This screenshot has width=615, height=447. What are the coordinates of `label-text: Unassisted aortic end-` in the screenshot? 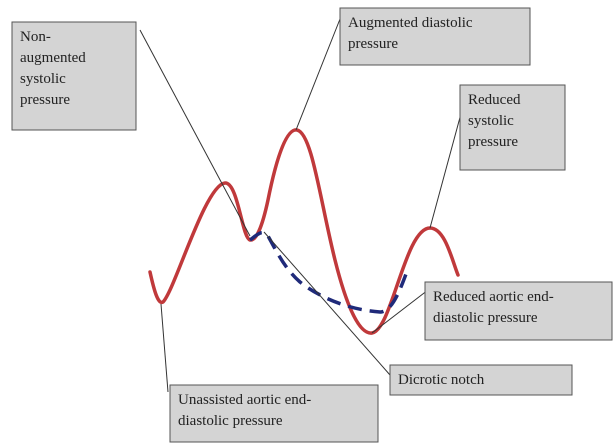 It's located at (244, 400).